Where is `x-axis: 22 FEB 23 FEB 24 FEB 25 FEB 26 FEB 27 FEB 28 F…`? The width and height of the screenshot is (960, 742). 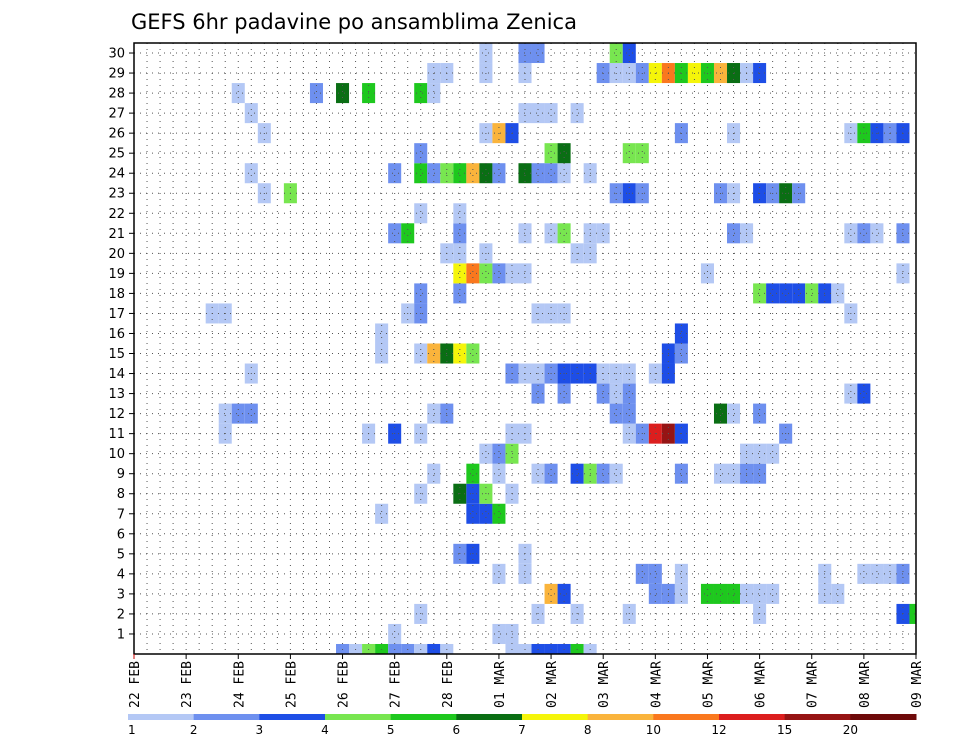
x-axis: 22 FEB 23 FEB 24 FEB 25 FEB 26 FEB 27 FEB 28 F… is located at coordinates (526, 681).